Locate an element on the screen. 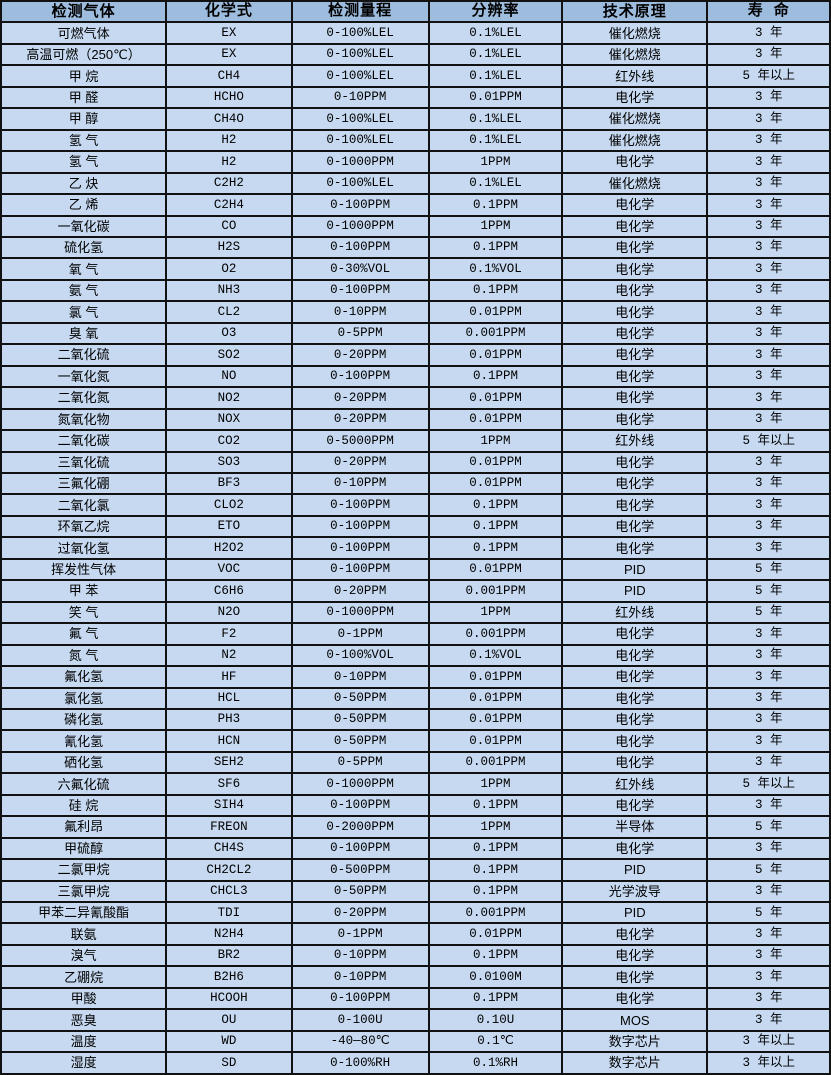 The height and width of the screenshot is (1075, 831). col-header-principle: 技术原理 is located at coordinates (636, 12).